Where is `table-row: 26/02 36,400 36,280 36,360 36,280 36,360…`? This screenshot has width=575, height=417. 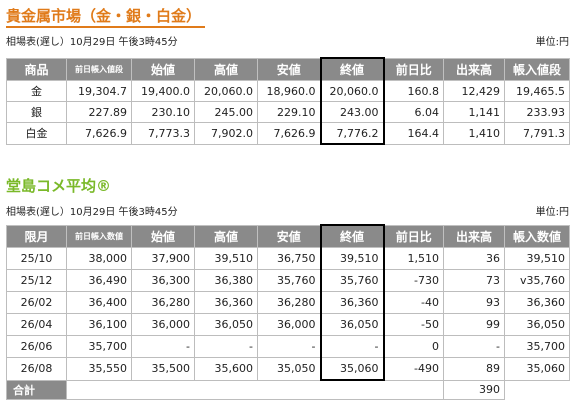
table-row: 26/02 36,400 36,280 36,360 36,280 36,360… is located at coordinates (288, 302).